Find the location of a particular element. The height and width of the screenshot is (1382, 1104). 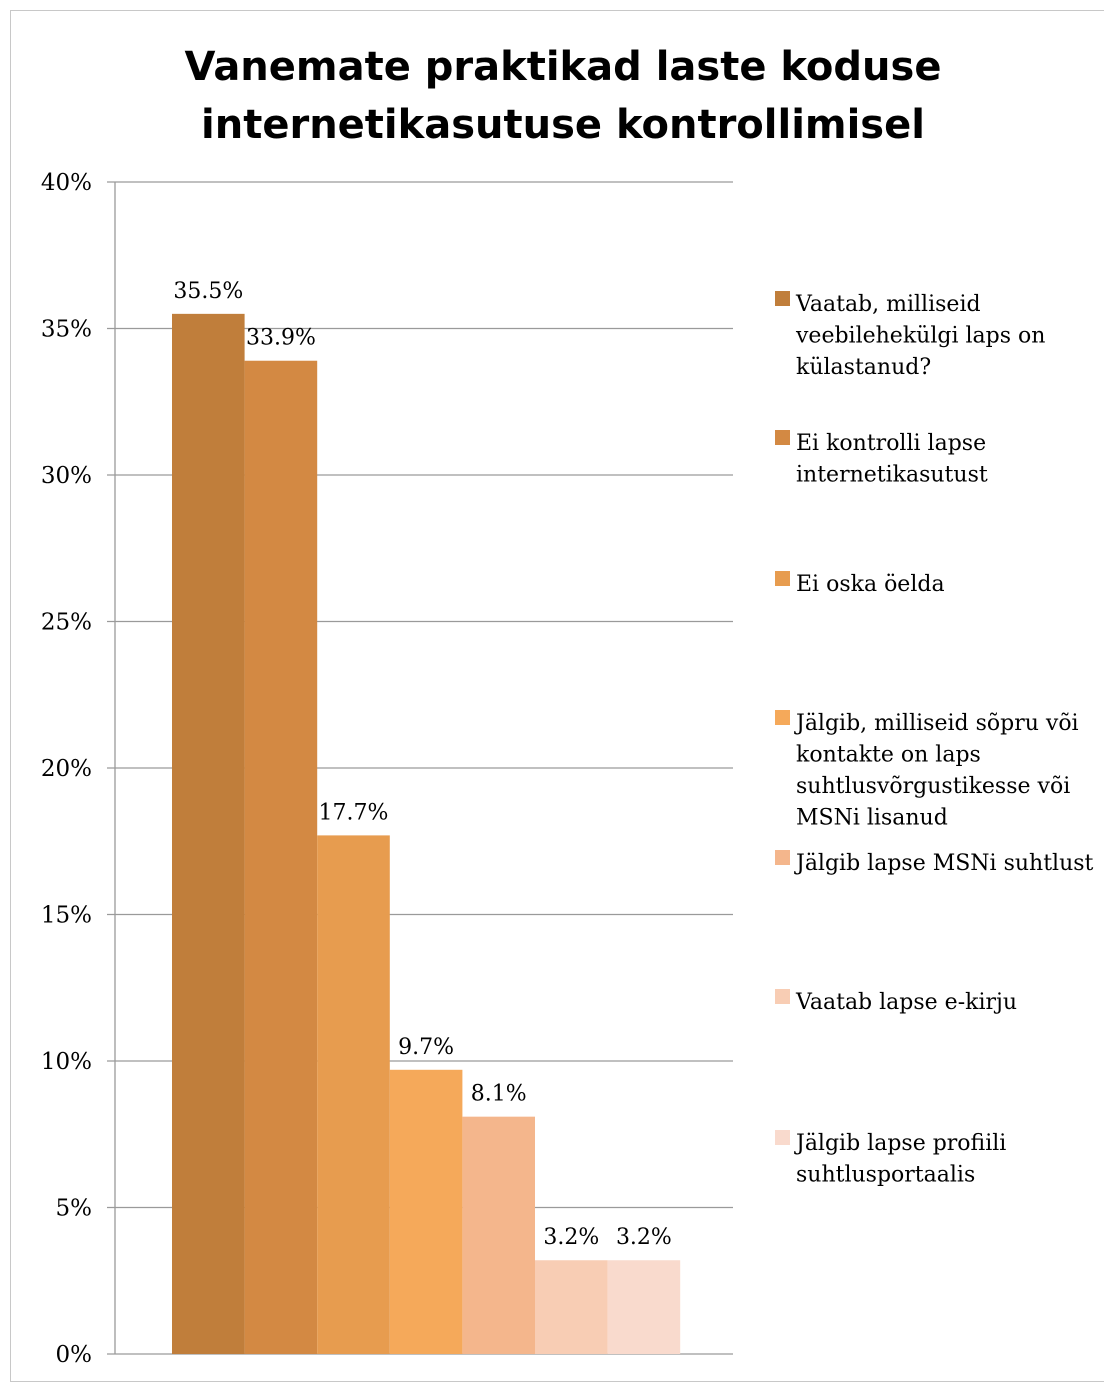

data-label: 33.9% is located at coordinates (281, 338).